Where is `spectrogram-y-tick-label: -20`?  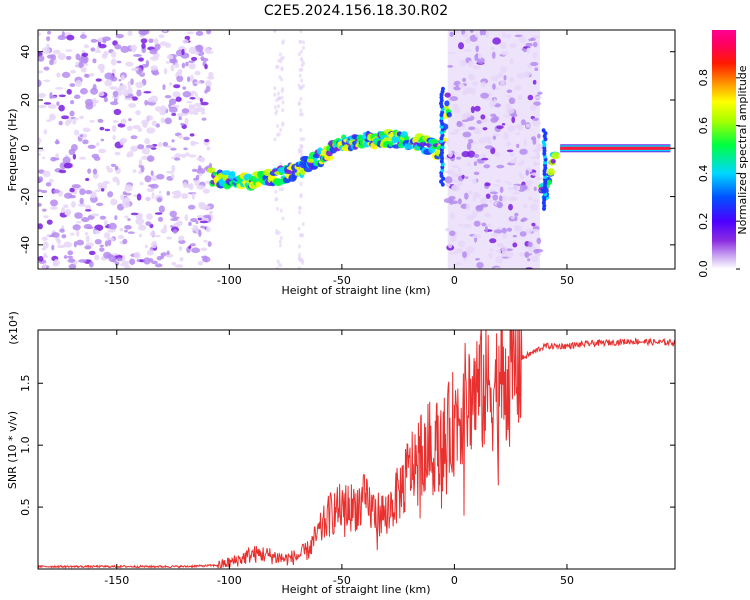
spectrogram-y-tick-label: -20 is located at coordinates (25, 197).